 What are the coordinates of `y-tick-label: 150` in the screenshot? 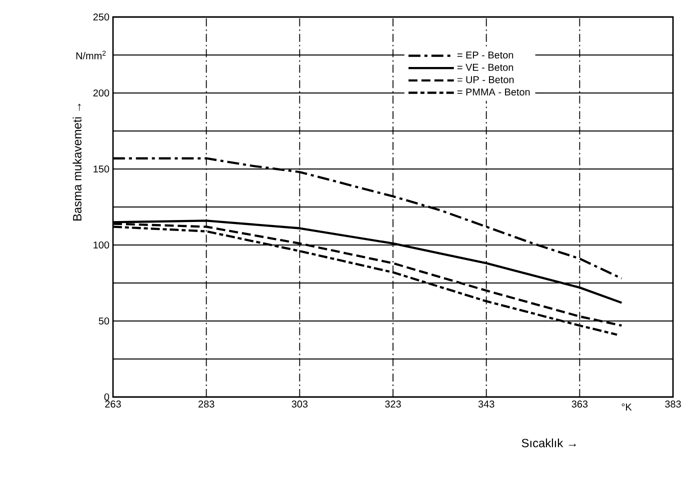 It's located at (102, 169).